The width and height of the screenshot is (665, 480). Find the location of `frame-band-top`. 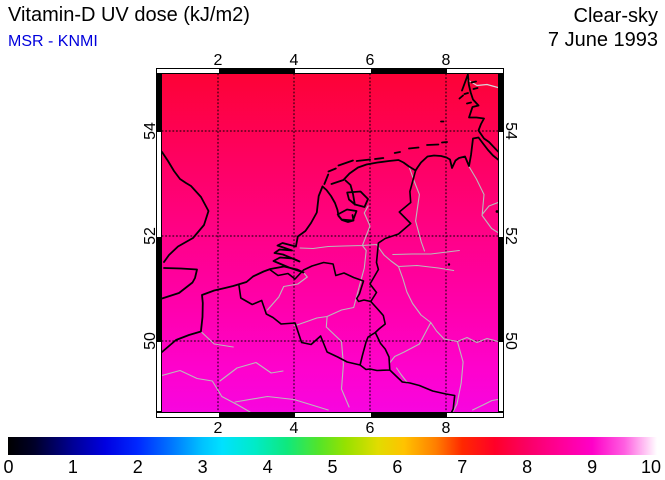

frame-band-top is located at coordinates (330, 71).